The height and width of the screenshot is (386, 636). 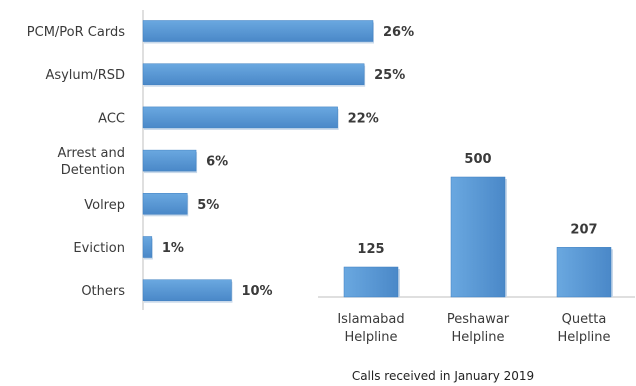 What do you see at coordinates (76, 32) in the screenshot?
I see `h-category-label: PCM/PoR Cards` at bounding box center [76, 32].